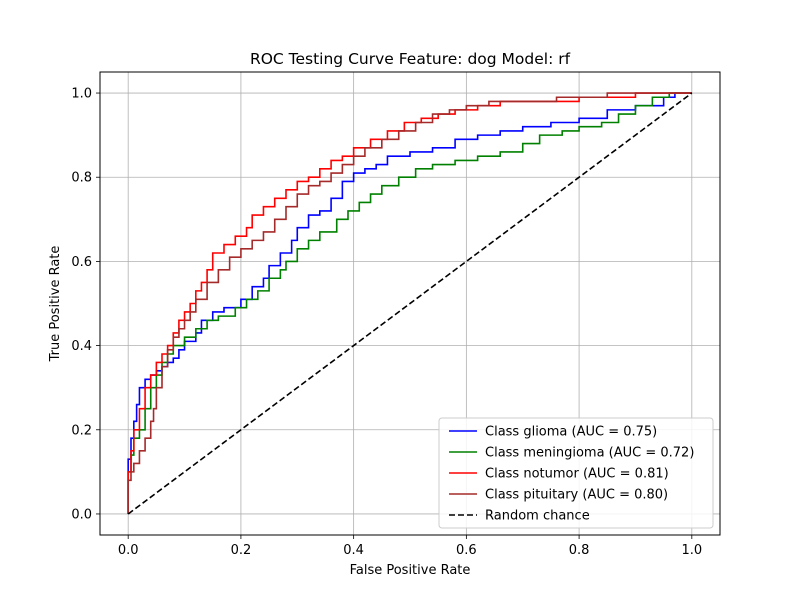 The height and width of the screenshot is (605, 800). I want to click on x-tick-label: 0.8, so click(579, 550).